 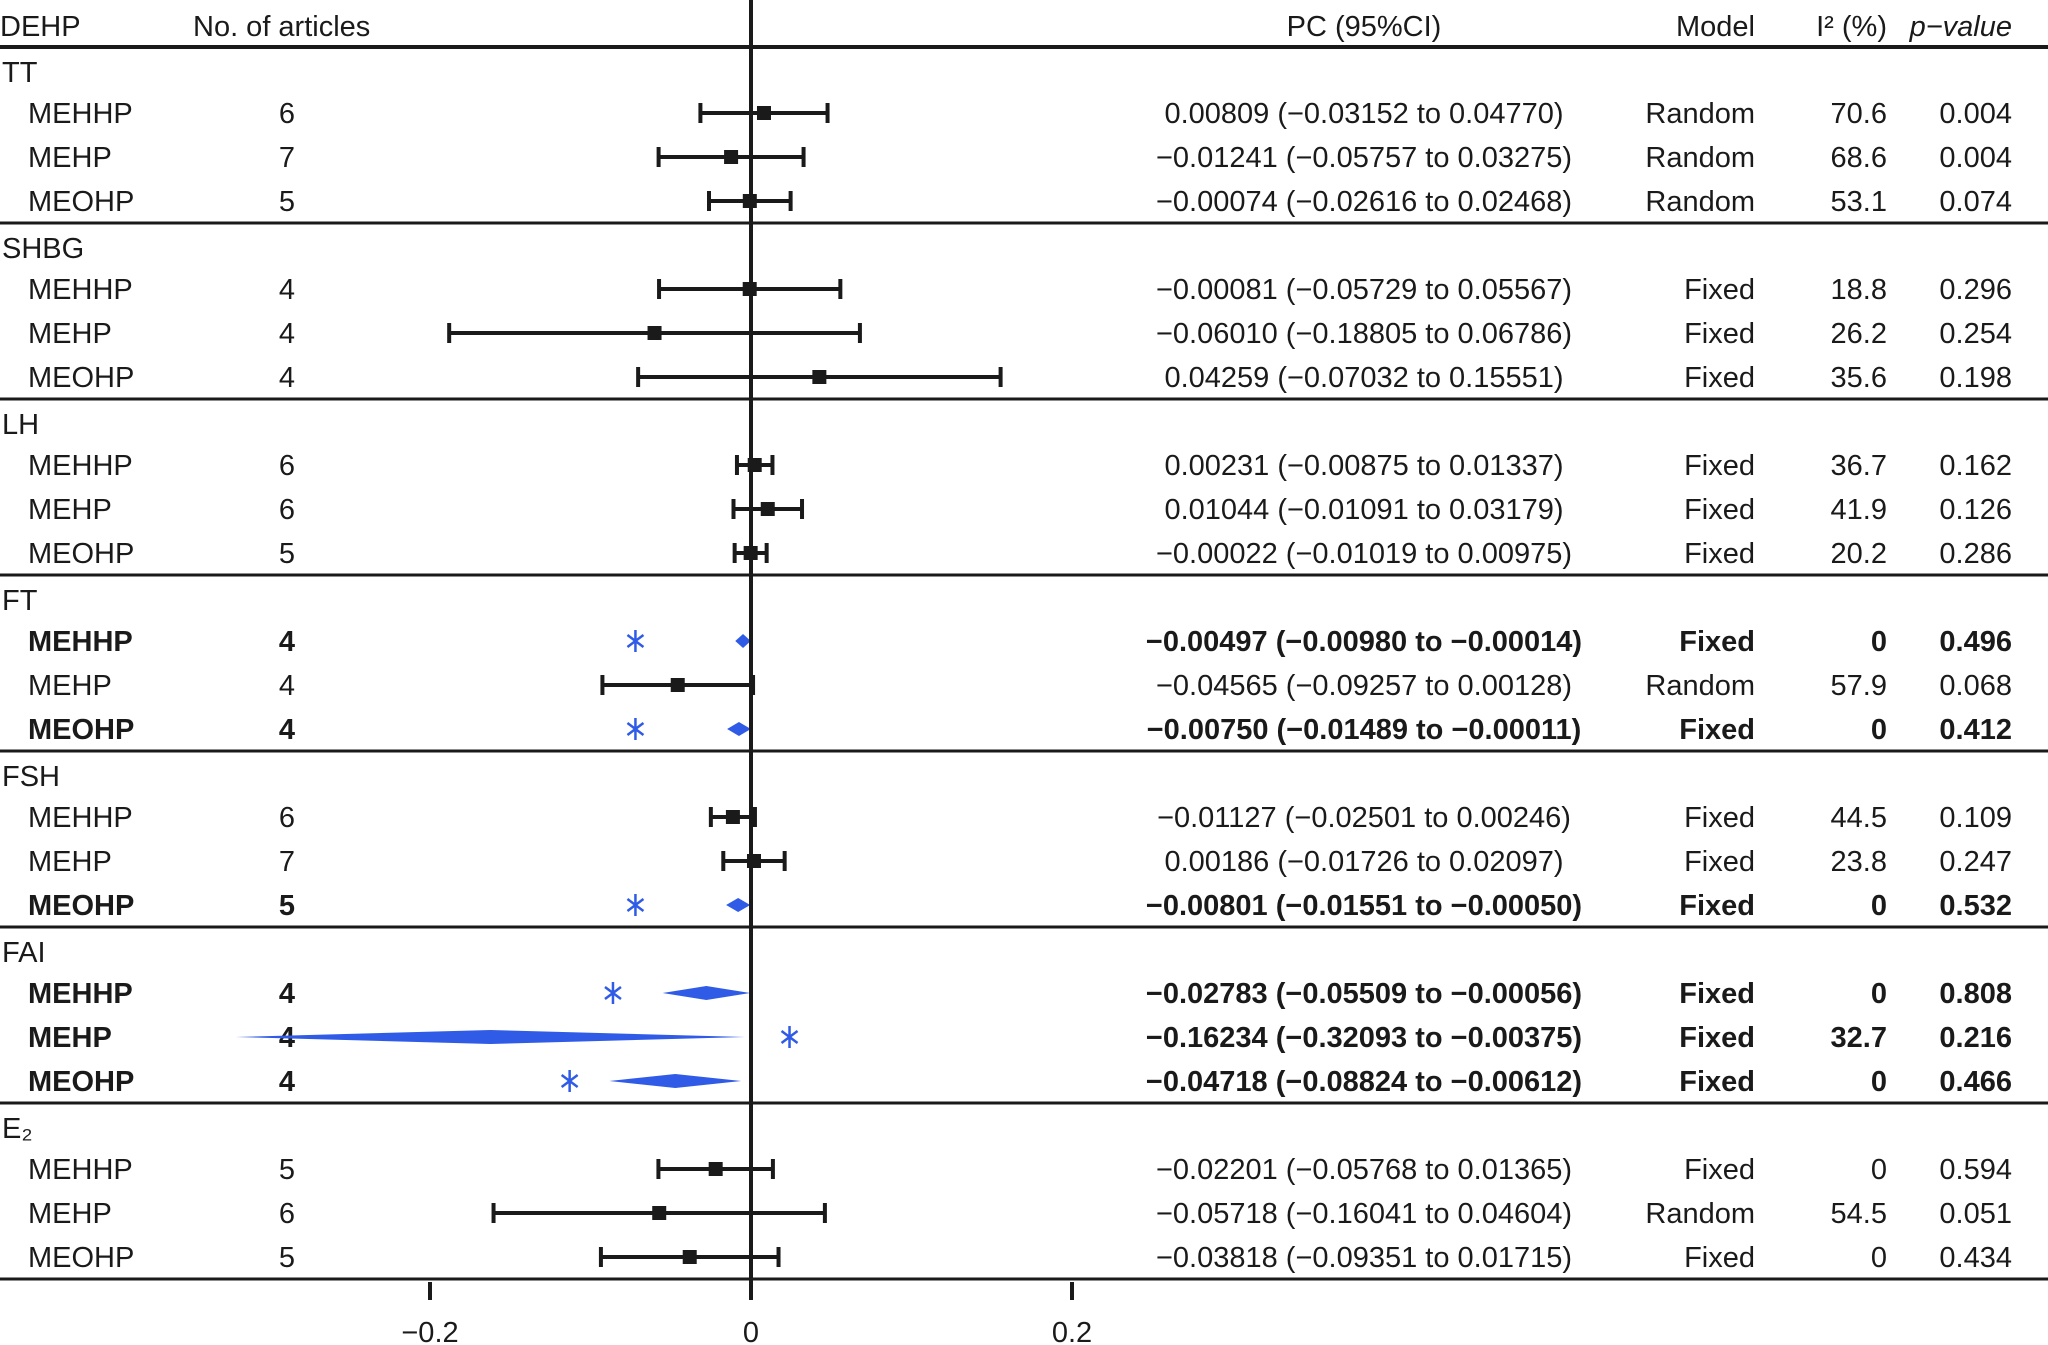 I want to click on row-pc-ci: −0.06010 (−0.18805 to 0.06786), so click(x=1364, y=334).